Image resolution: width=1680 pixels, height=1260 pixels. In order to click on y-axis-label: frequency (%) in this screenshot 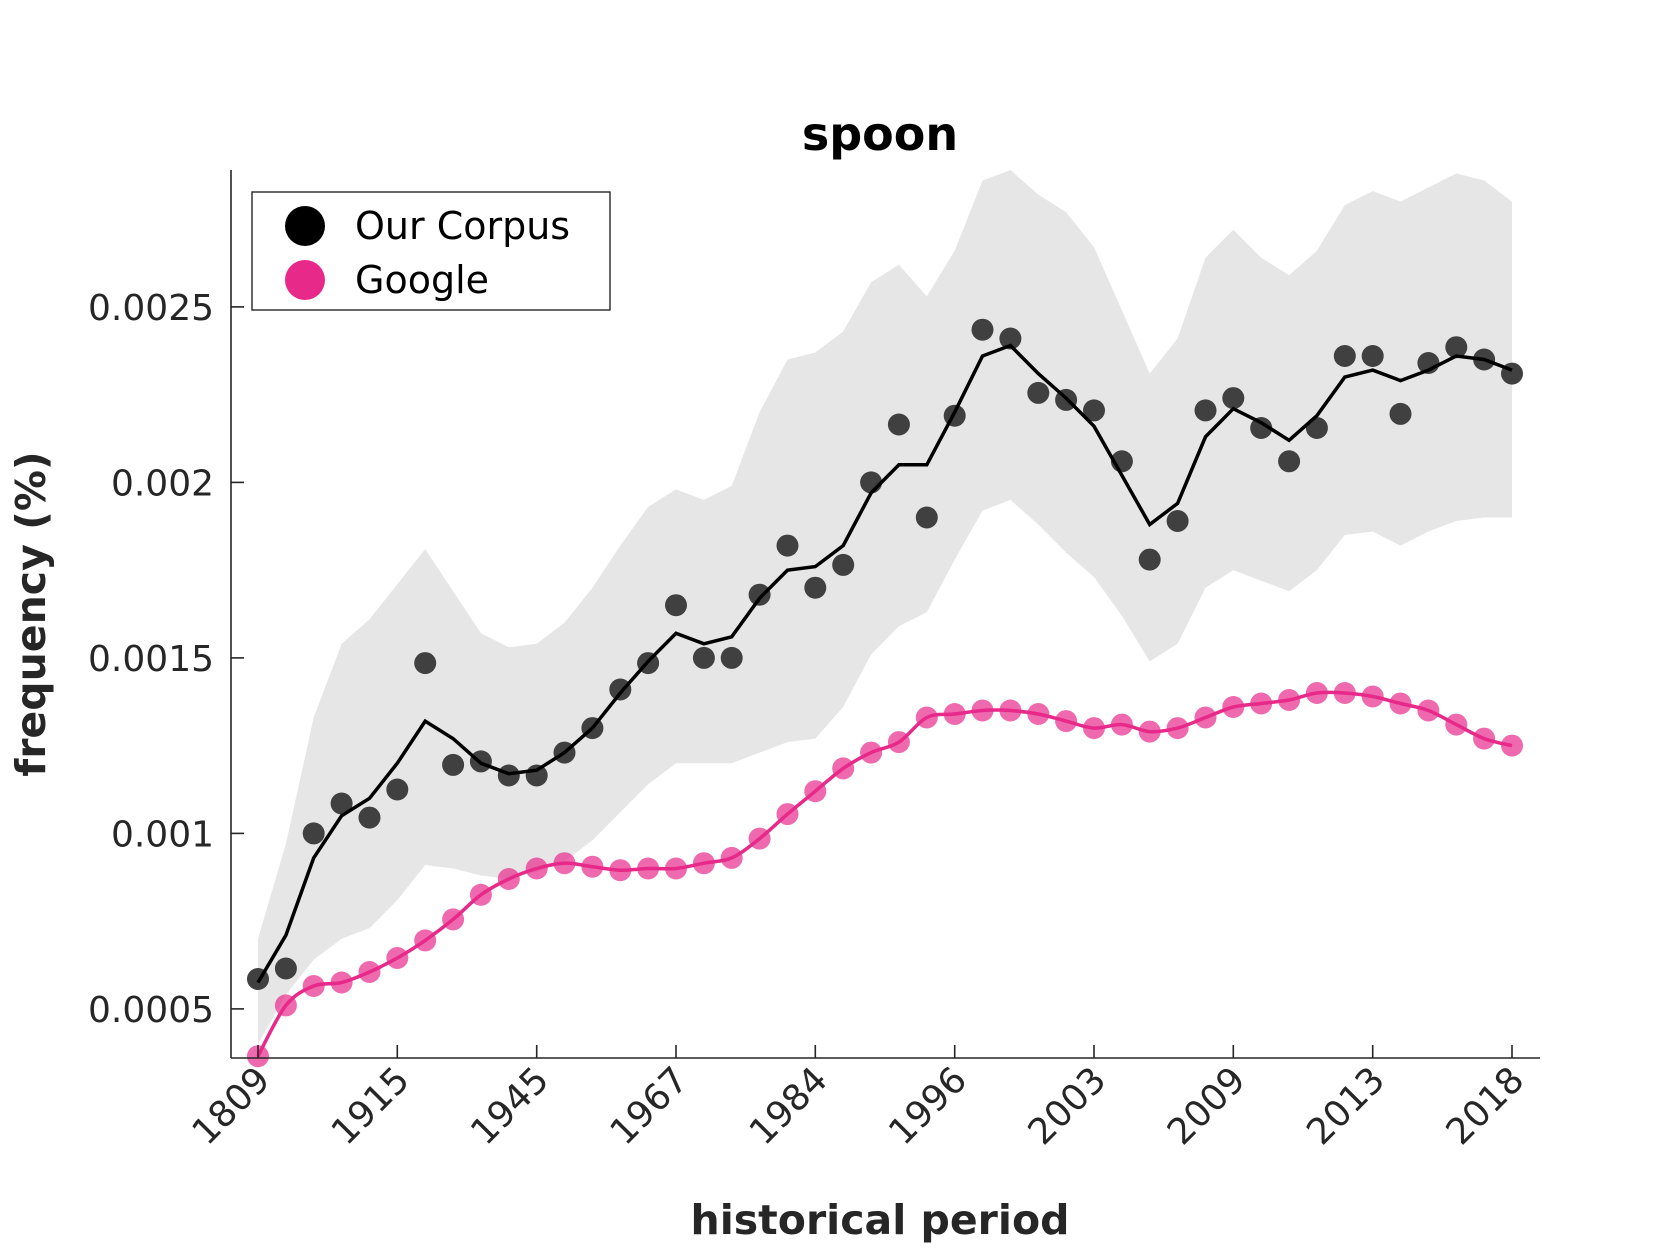, I will do `click(31, 613)`.